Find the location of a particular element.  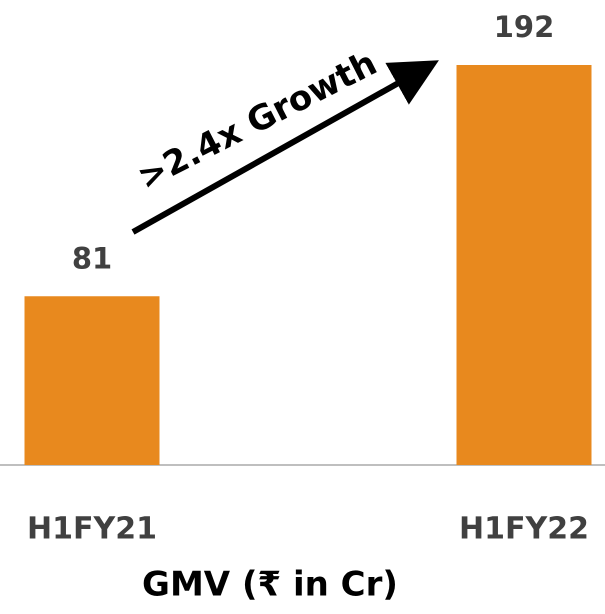

value-label: 81 is located at coordinates (92, 258).